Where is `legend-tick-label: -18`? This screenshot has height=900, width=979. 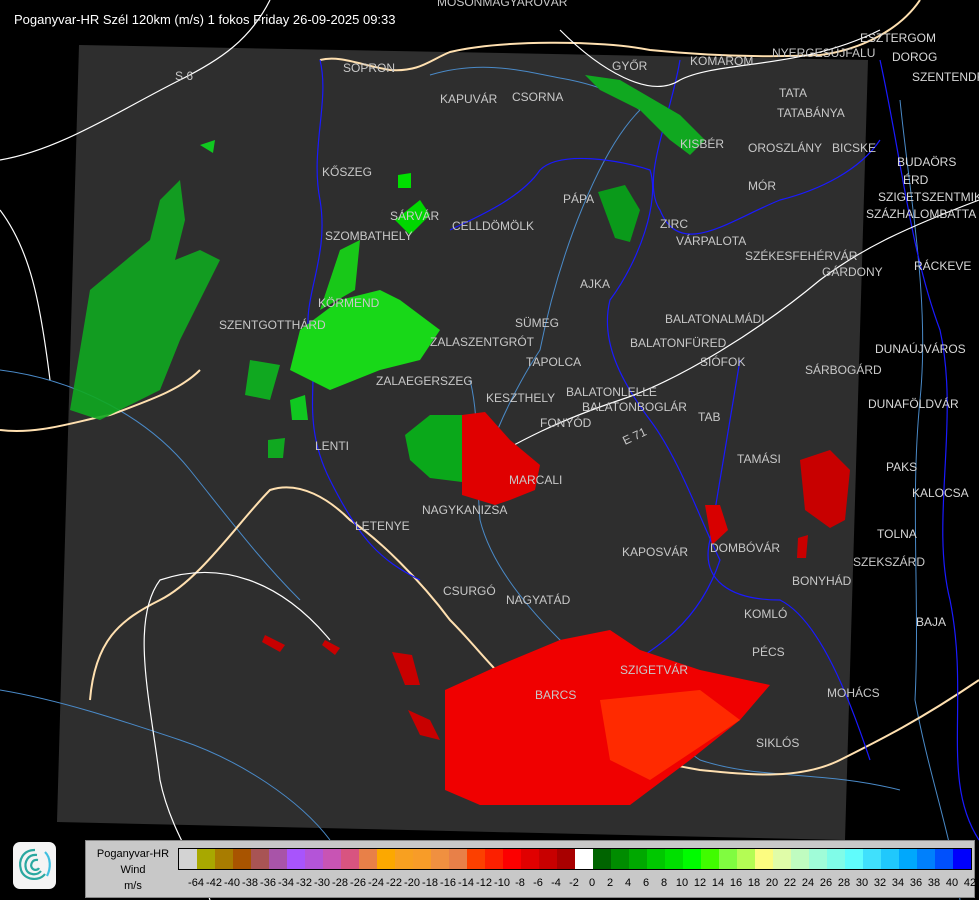
legend-tick-label: -18 is located at coordinates (430, 883).